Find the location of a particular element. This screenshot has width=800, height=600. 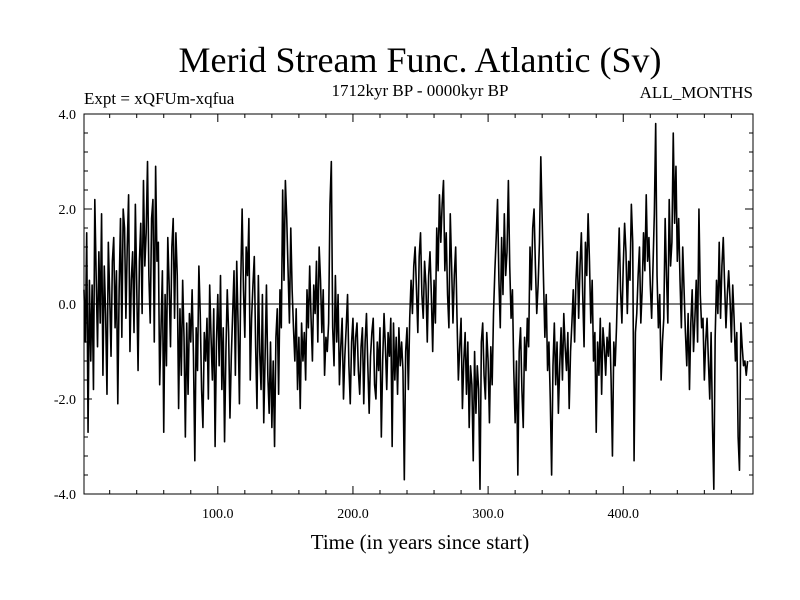

y-tick-label: -4.0 is located at coordinates (65, 495).